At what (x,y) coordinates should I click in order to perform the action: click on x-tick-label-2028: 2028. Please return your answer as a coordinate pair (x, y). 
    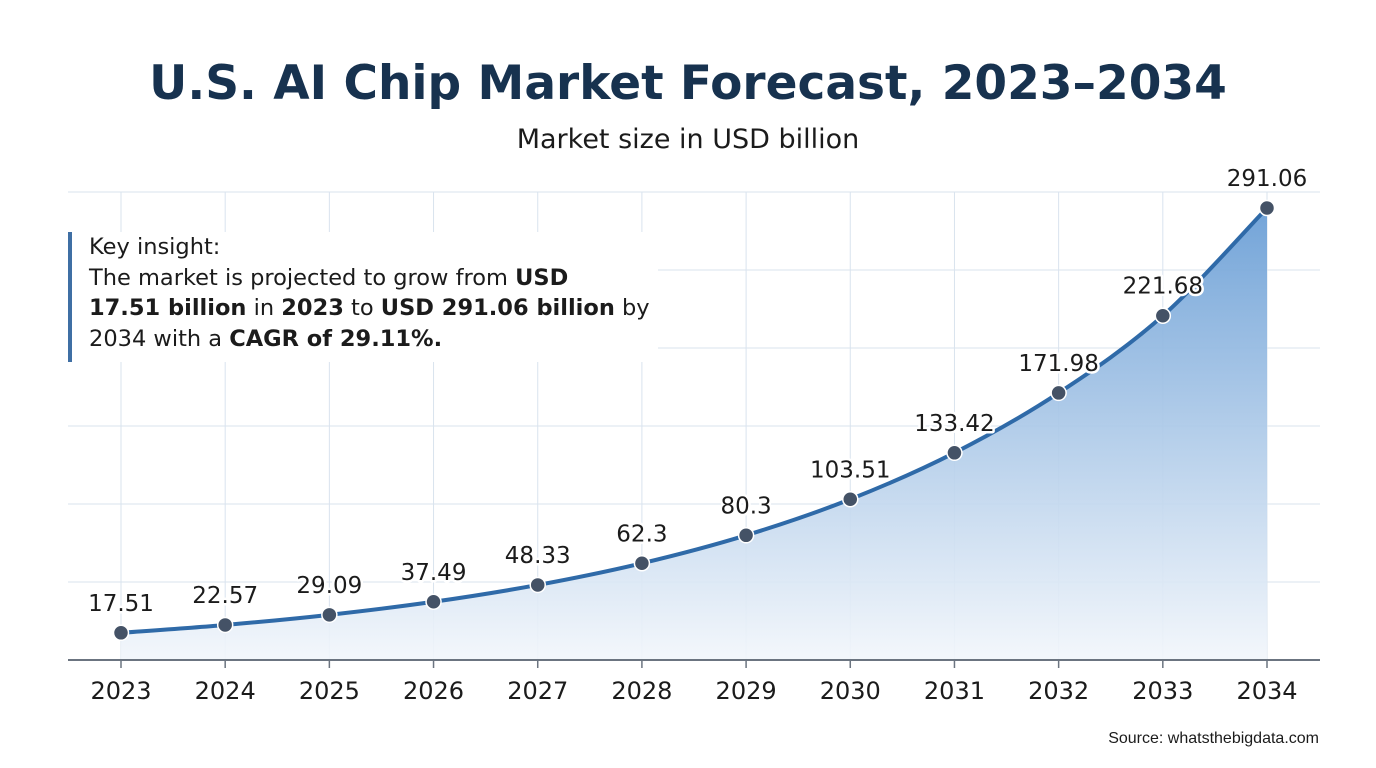
    Looking at the image, I should click on (641, 691).